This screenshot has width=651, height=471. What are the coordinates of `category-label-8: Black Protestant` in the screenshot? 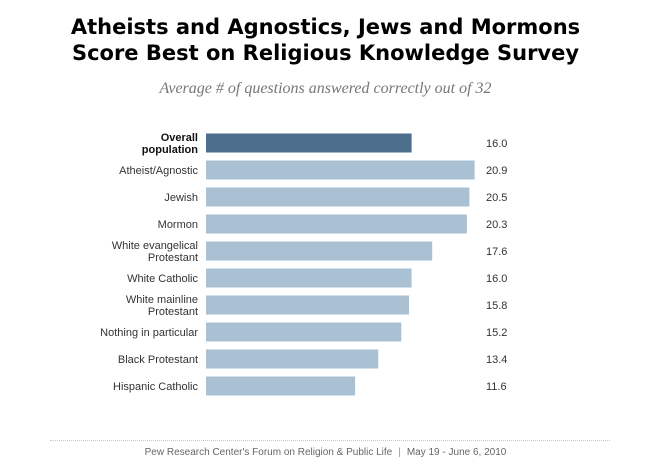 It's located at (158, 360).